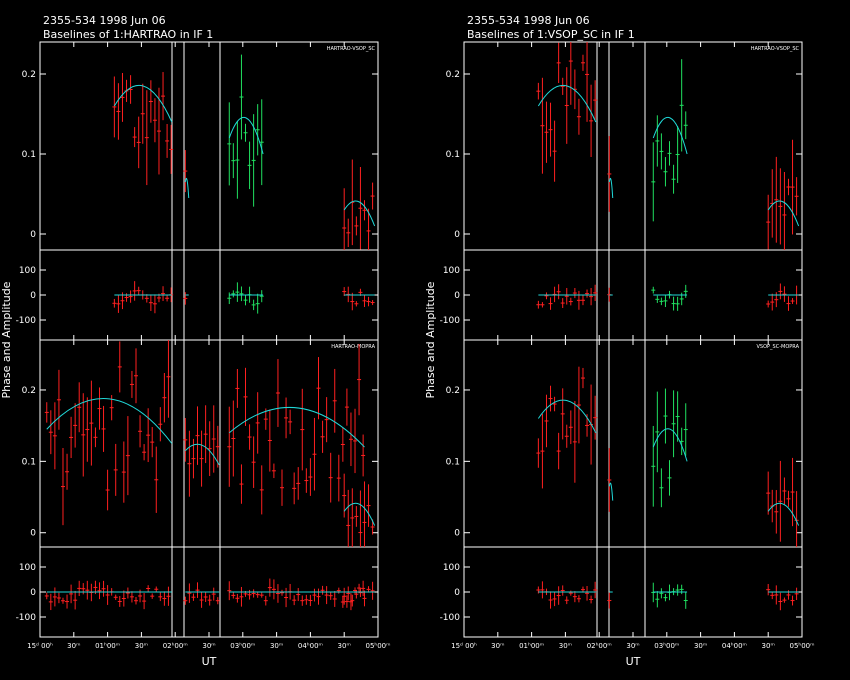  What do you see at coordinates (778, 347) in the screenshot?
I see `baseline-label: VSOP_SC-MOPRA` at bounding box center [778, 347].